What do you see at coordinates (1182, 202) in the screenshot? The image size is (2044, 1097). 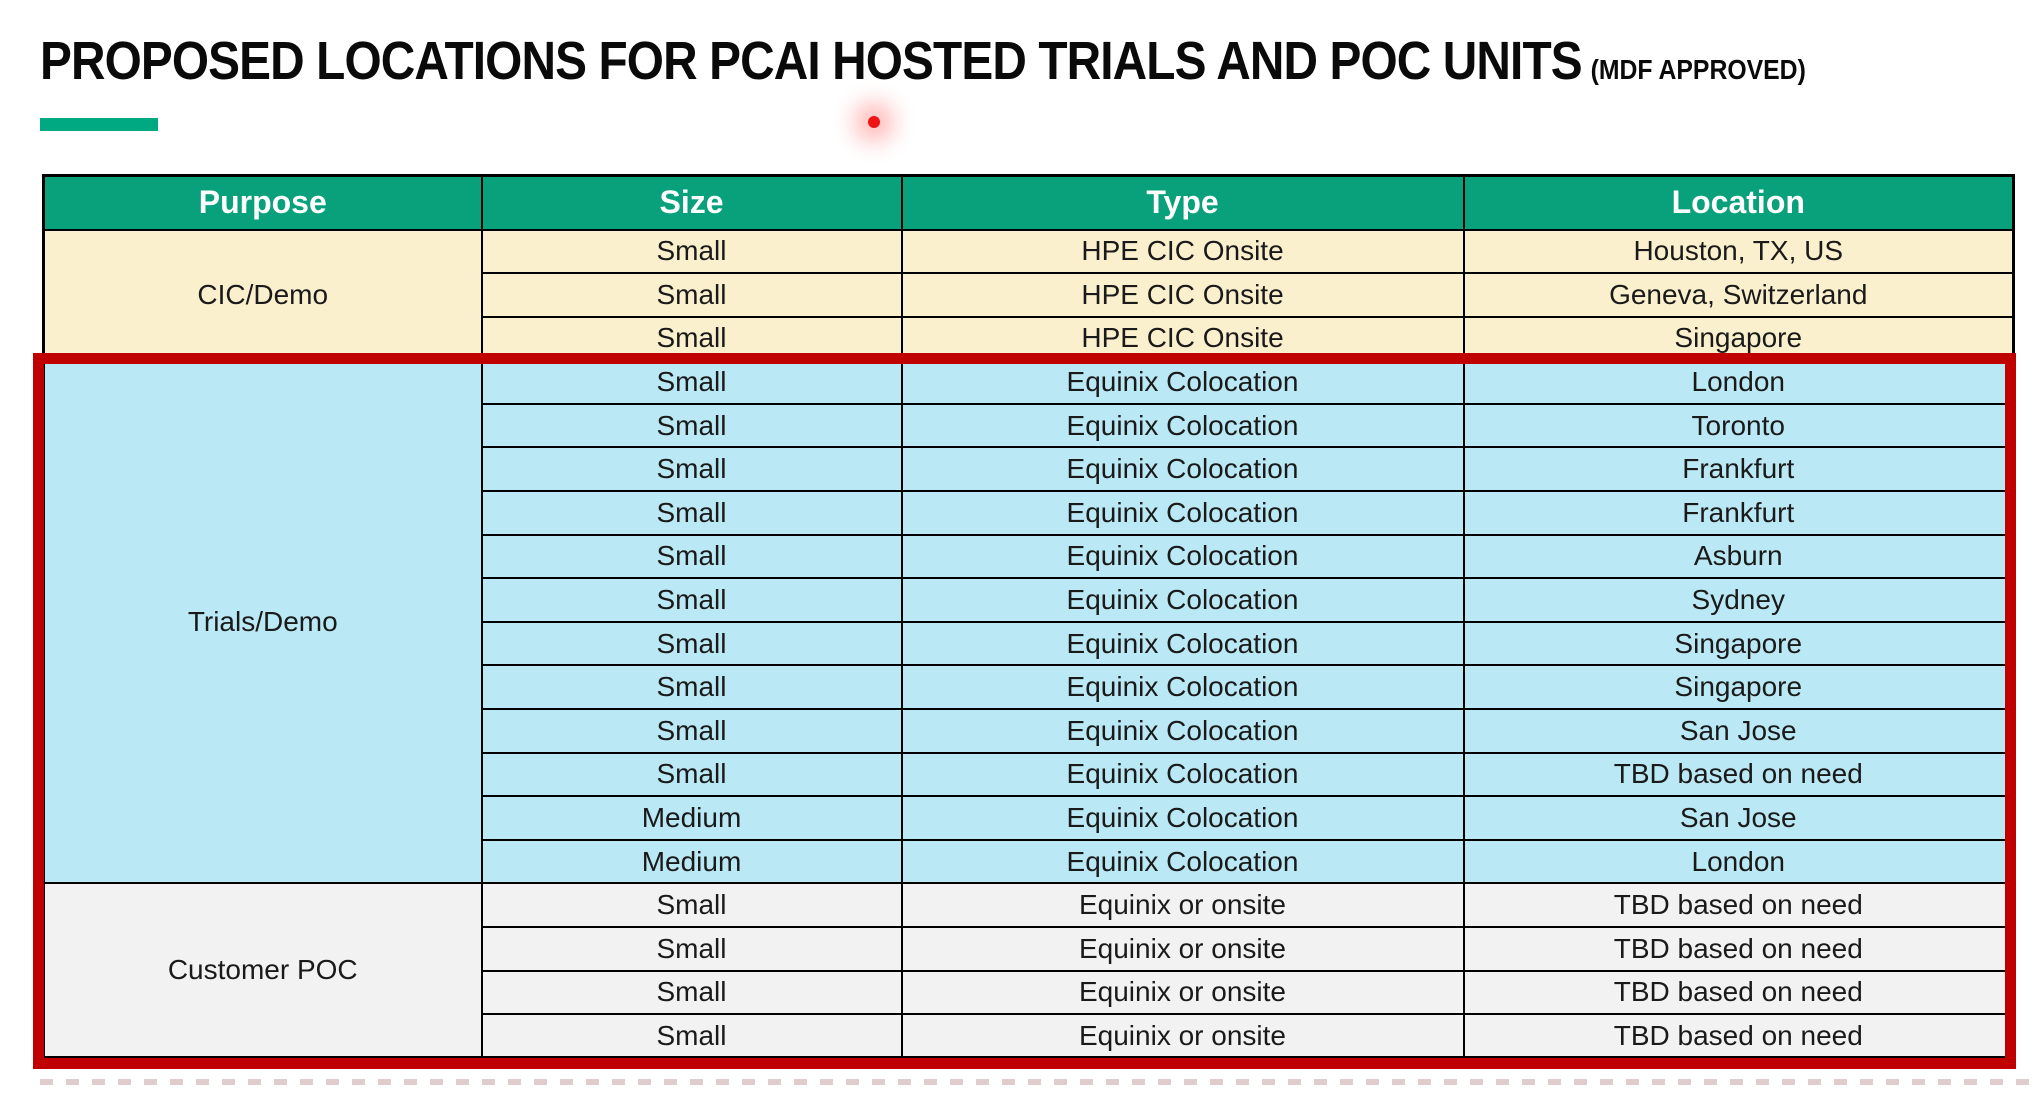 I see `column-header-type: Type` at bounding box center [1182, 202].